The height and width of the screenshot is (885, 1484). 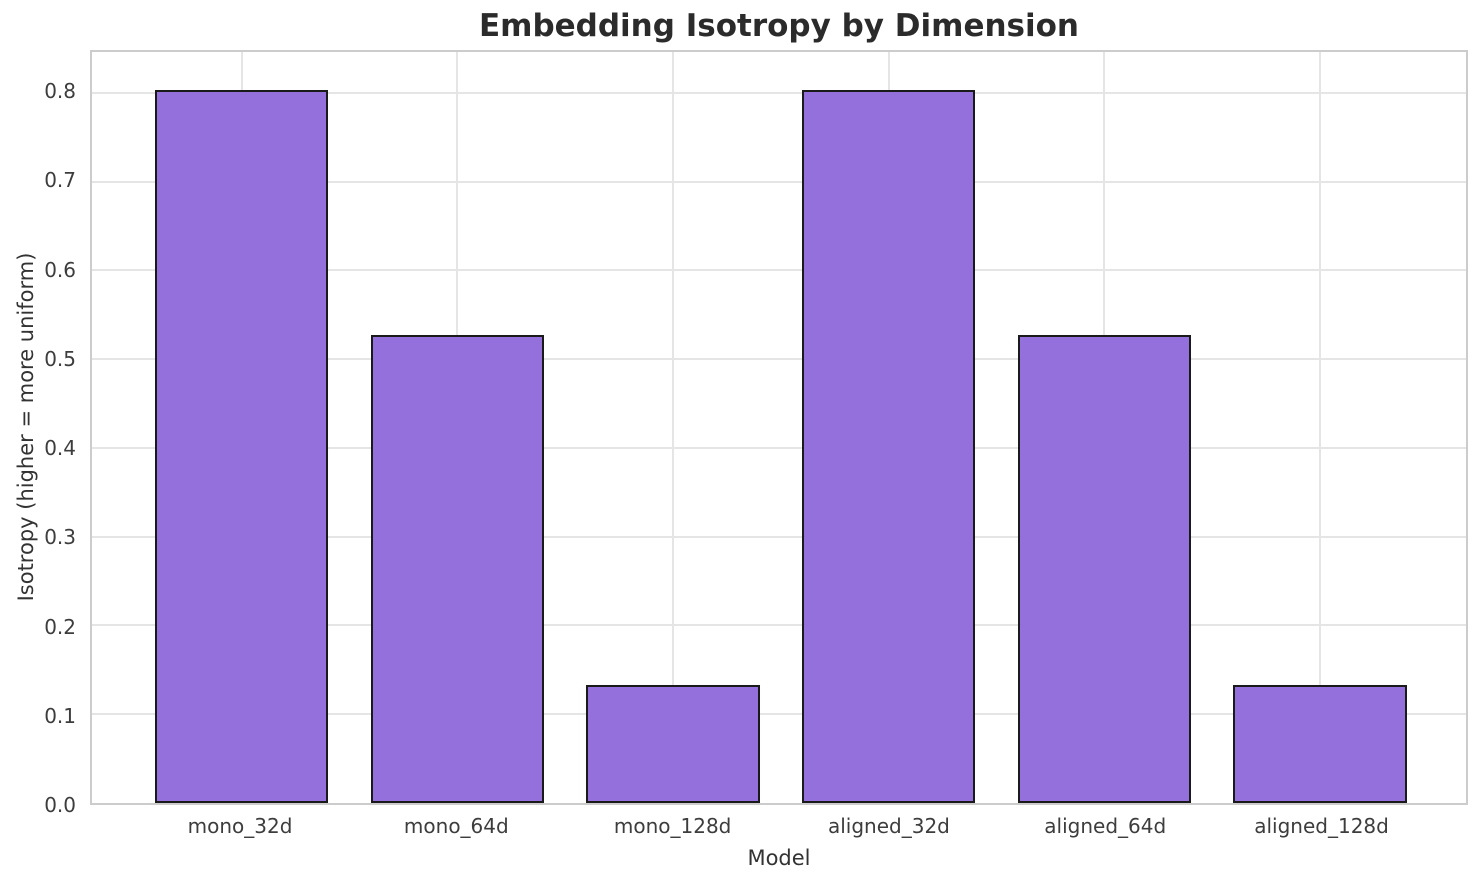 I want to click on x-tick-label: aligned_32d, so click(x=888, y=826).